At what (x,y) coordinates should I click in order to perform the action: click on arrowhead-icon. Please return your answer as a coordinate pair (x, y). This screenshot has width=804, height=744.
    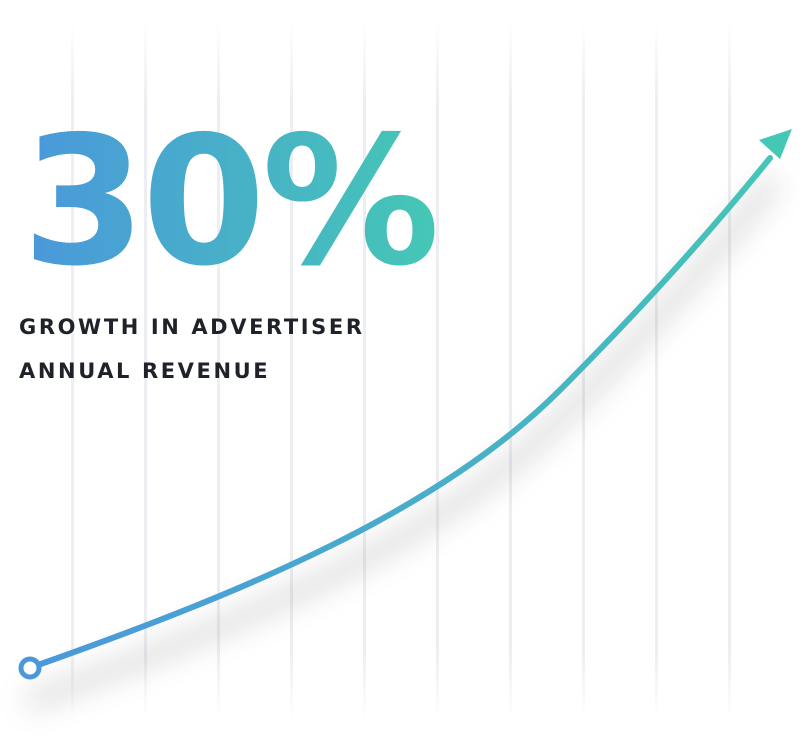
    Looking at the image, I should click on (775, 144).